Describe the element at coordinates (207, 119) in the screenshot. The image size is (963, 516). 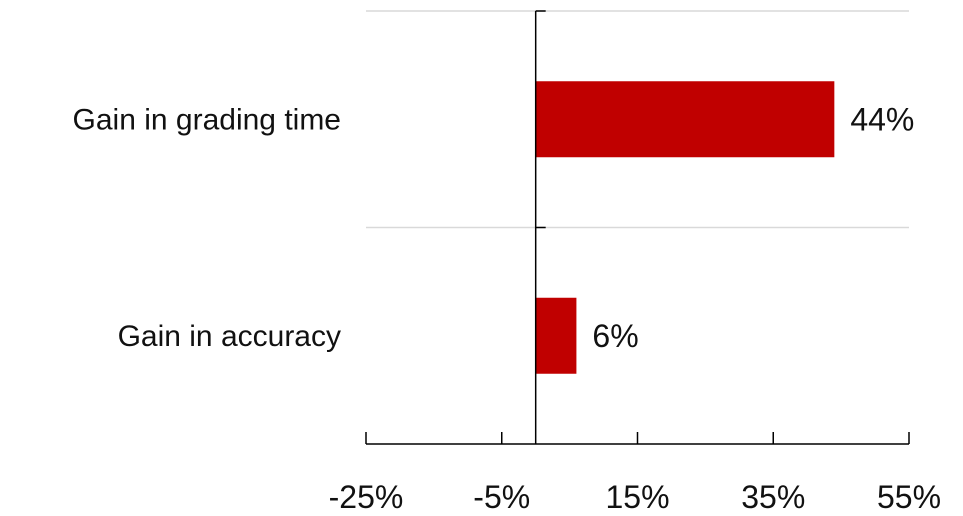
I see `category-label: Gain in grading time` at that location.